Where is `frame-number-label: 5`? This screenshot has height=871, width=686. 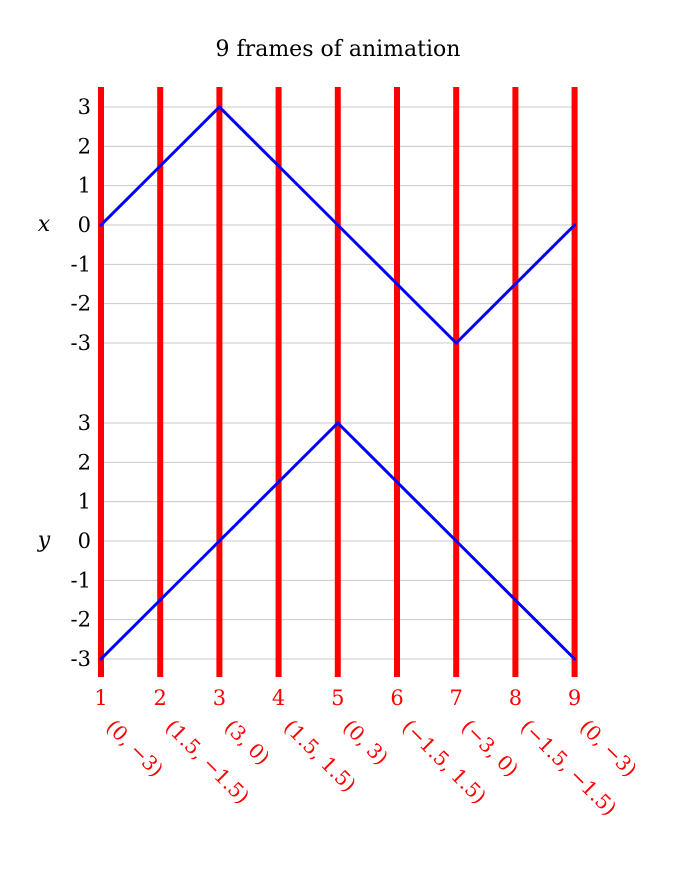
frame-number-label: 5 is located at coordinates (337, 698).